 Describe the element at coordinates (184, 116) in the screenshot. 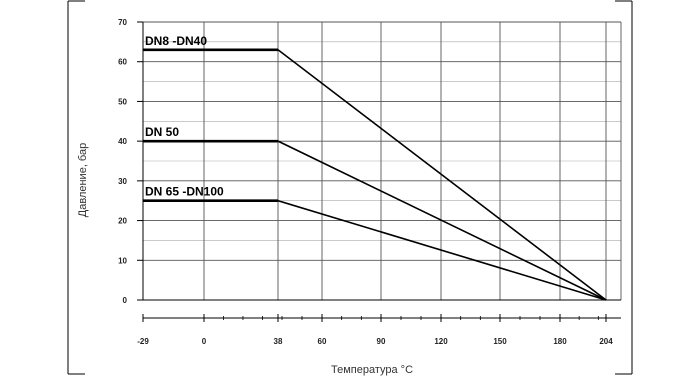

I see `series-labels: DN8 -DN40 DN 50 DN 65 -DN100` at that location.